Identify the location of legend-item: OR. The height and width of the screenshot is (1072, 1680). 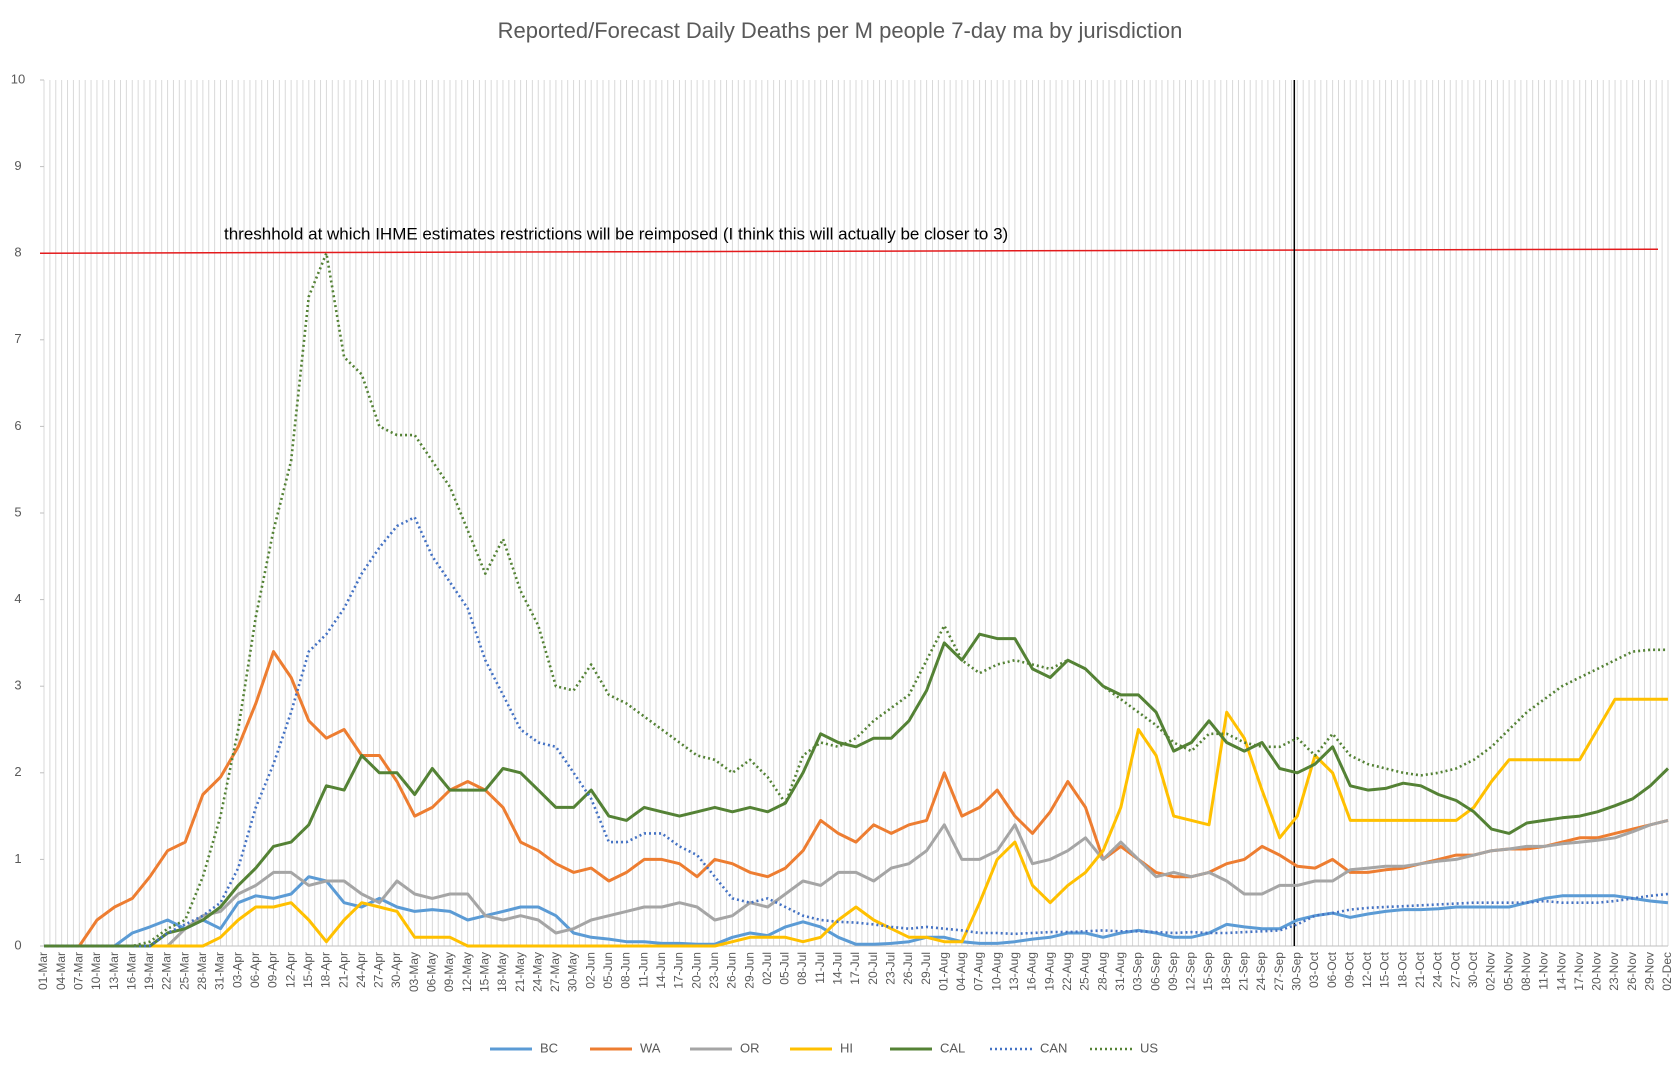
(725, 1047).